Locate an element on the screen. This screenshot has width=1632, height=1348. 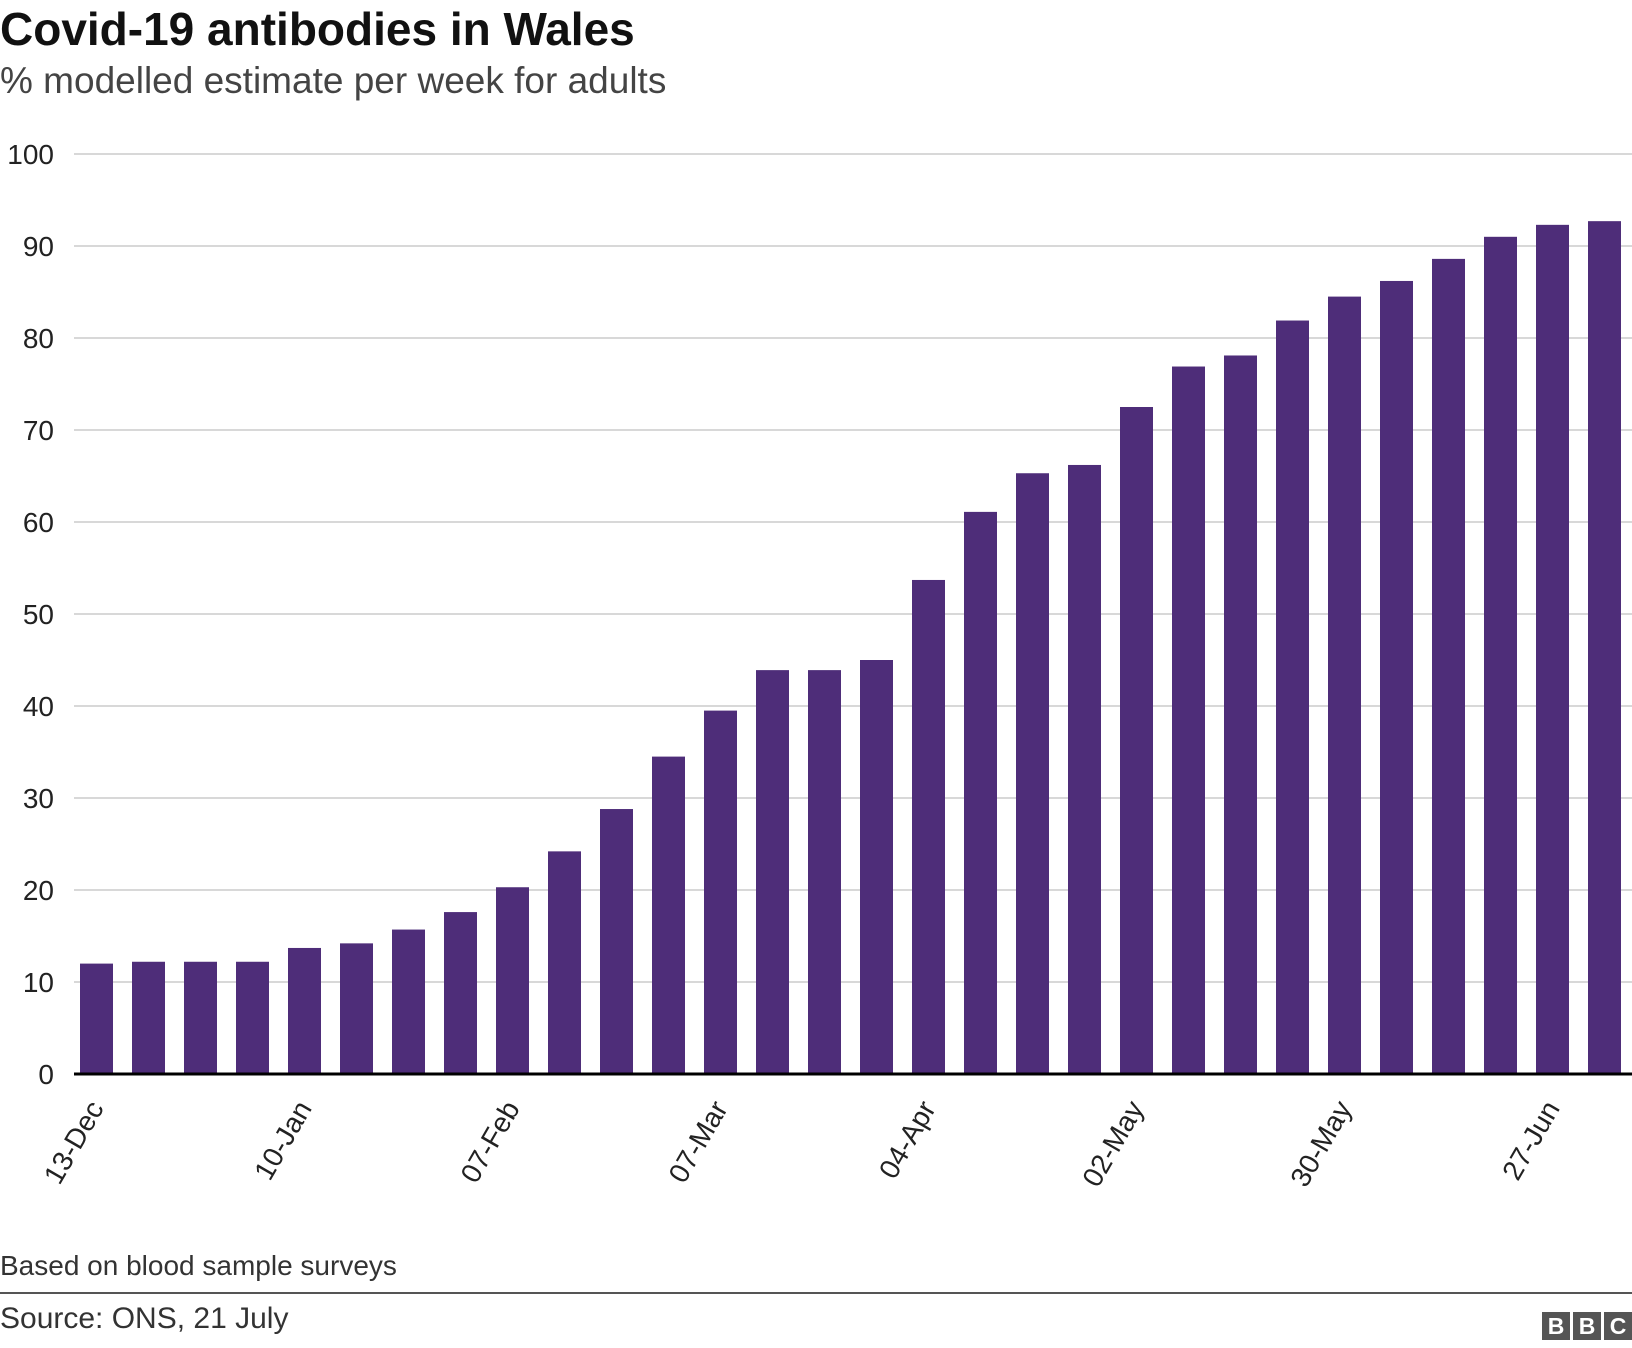
source-text: Source: ONS, 21 July is located at coordinates (144, 1318).